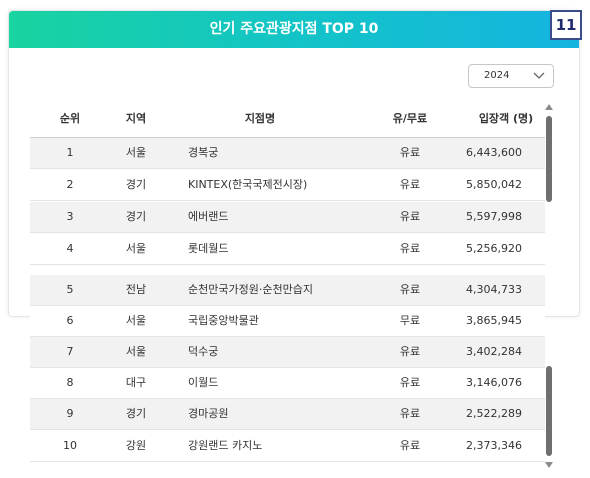  I want to click on visitors-cell: 5,850,042, so click(494, 184).